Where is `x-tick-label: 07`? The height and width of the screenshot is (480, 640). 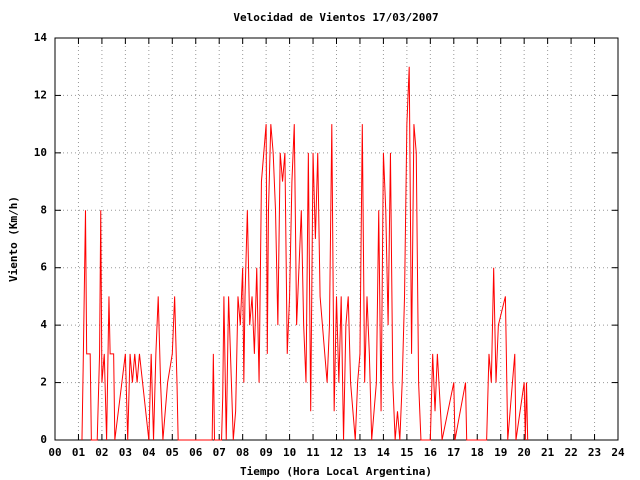
x-tick-label: 07 is located at coordinates (219, 452).